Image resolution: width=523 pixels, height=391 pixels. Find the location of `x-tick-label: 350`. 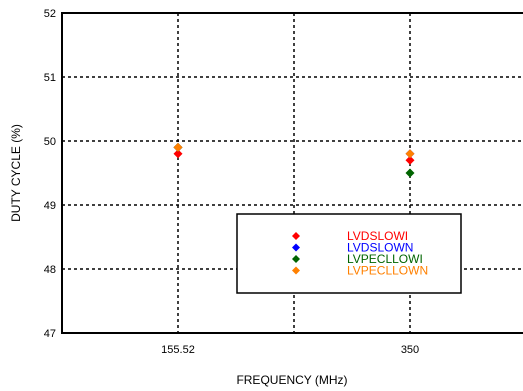

x-tick-label: 350 is located at coordinates (410, 350).